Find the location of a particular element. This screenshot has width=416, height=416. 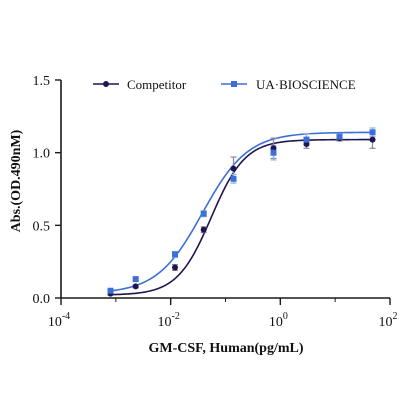

legend: Competitor UA·BIOSCIENCE is located at coordinates (224, 84).